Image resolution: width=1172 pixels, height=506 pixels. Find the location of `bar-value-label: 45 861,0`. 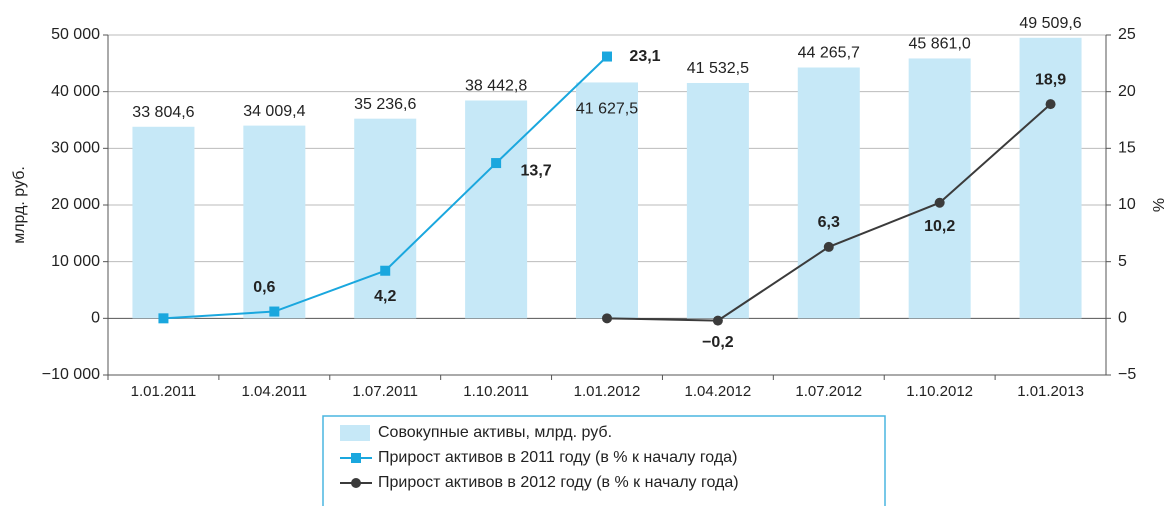

bar-value-label: 45 861,0 is located at coordinates (940, 44).